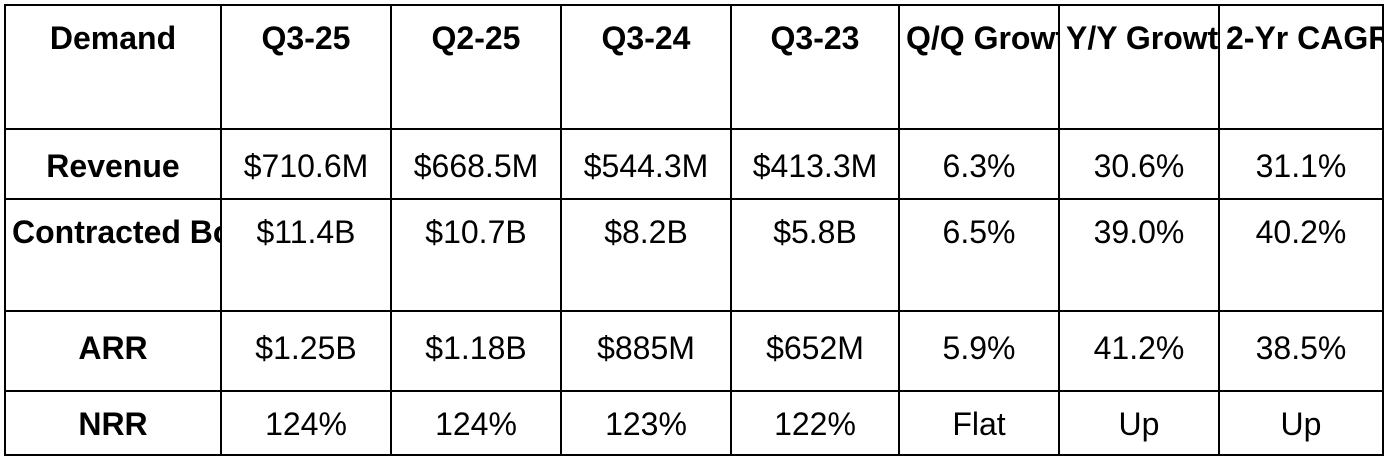  I want to click on header-demand: Demand, so click(113, 67).